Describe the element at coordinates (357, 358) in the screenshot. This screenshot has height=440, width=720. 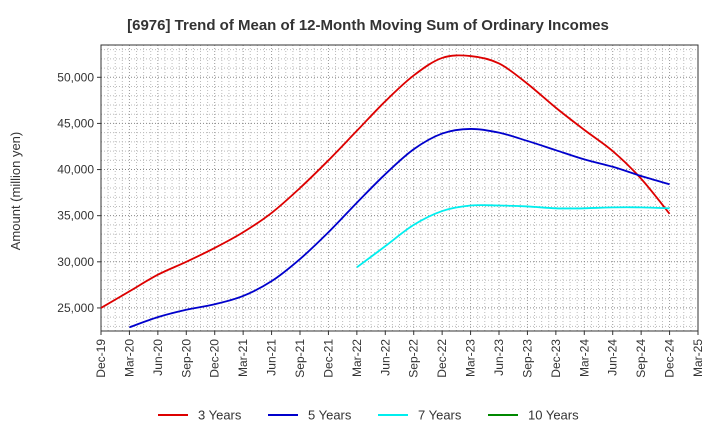
I see `x-tick-label: Mar-22` at that location.